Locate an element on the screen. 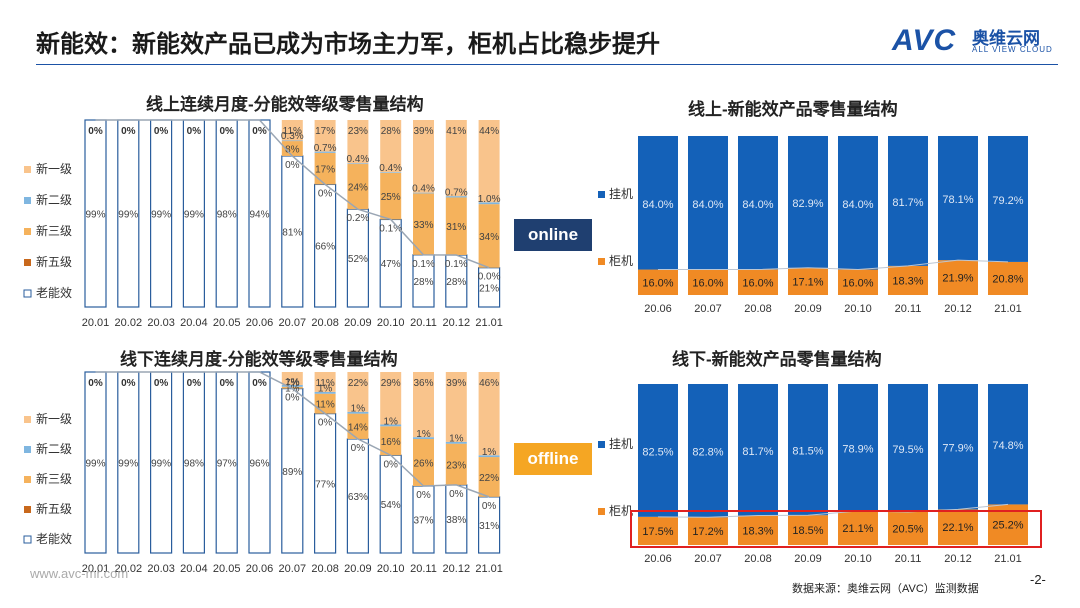 This screenshot has height=608, width=1080. cabinet-highlight-box is located at coordinates (836, 529).